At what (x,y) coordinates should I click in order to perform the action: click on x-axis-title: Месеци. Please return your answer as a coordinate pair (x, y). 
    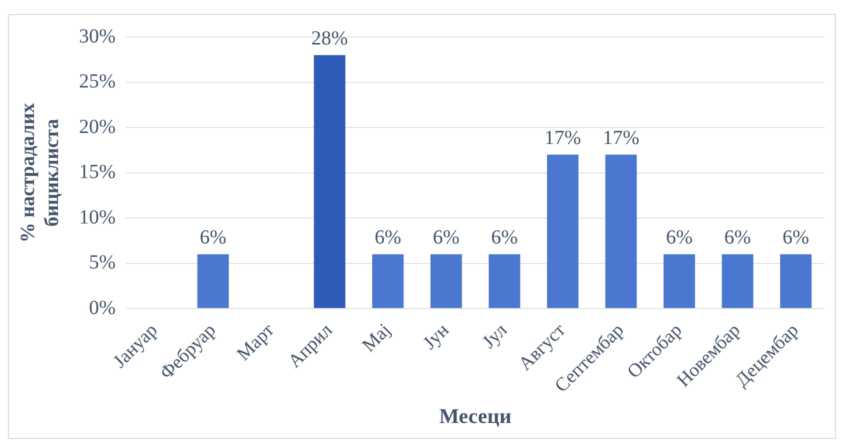
    Looking at the image, I should click on (475, 416).